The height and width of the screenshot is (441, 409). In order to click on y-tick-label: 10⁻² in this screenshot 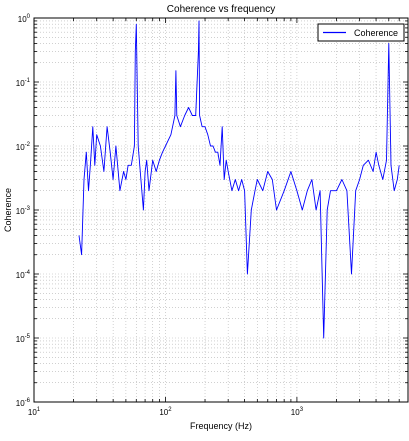, I will do `click(23, 147)`.